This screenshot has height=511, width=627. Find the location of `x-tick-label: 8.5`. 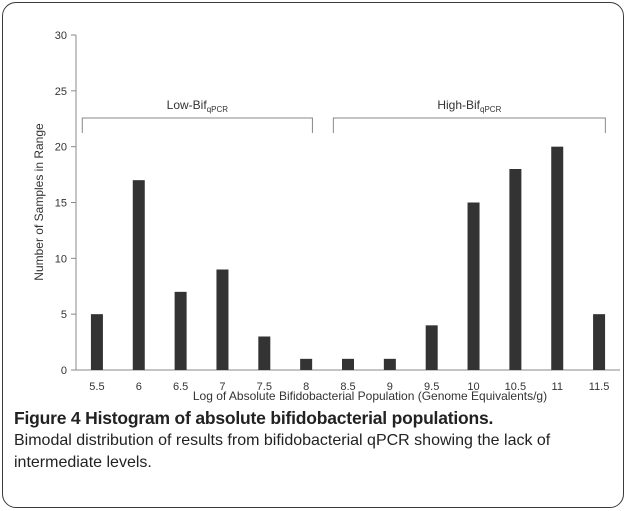

x-tick-label: 8.5 is located at coordinates (347, 387).